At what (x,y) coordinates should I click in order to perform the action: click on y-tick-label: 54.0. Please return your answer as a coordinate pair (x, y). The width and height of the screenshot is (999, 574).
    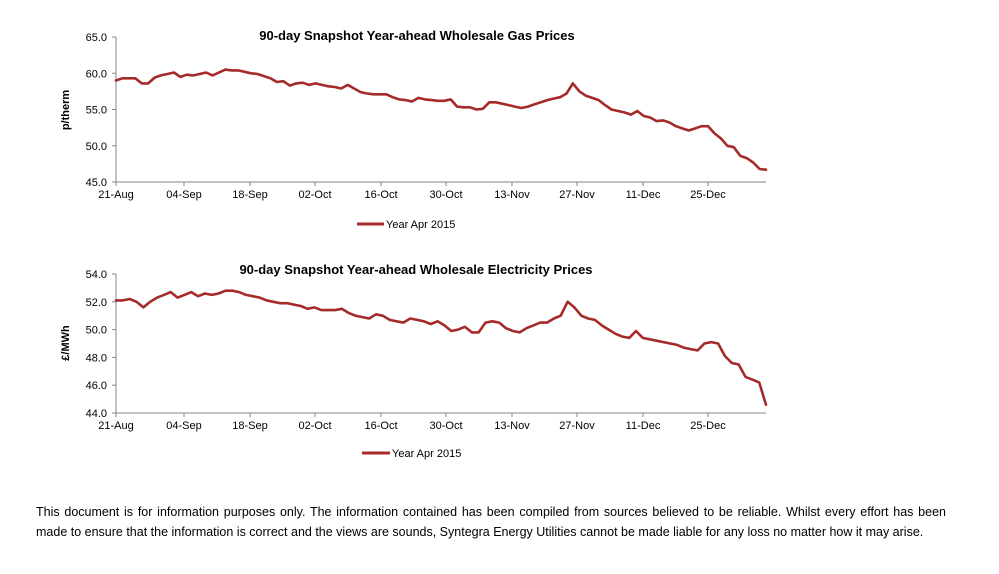
    Looking at the image, I should click on (96, 275).